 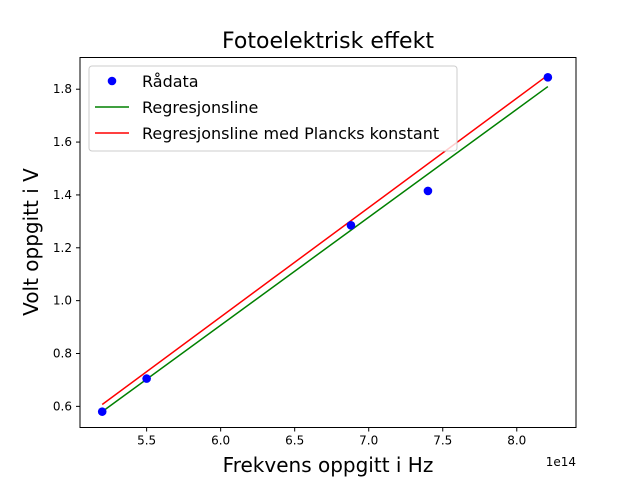 What do you see at coordinates (516, 441) in the screenshot?
I see `x-tick-label: 8.0` at bounding box center [516, 441].